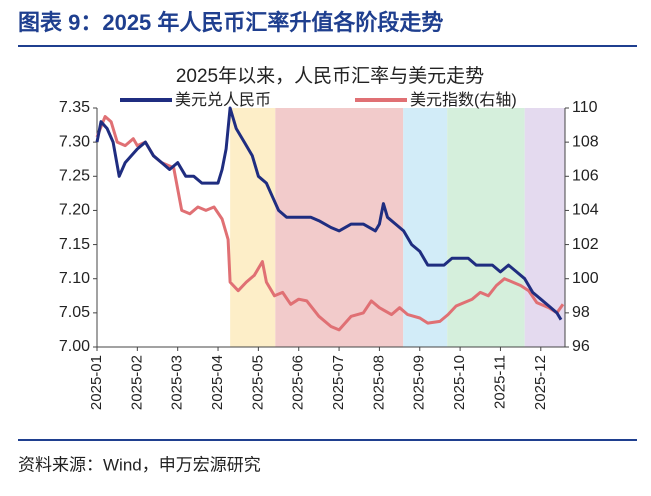 This screenshot has width=651, height=496. I want to click on source-note: 资料来源：Wind，申万宏源研究, so click(139, 464).